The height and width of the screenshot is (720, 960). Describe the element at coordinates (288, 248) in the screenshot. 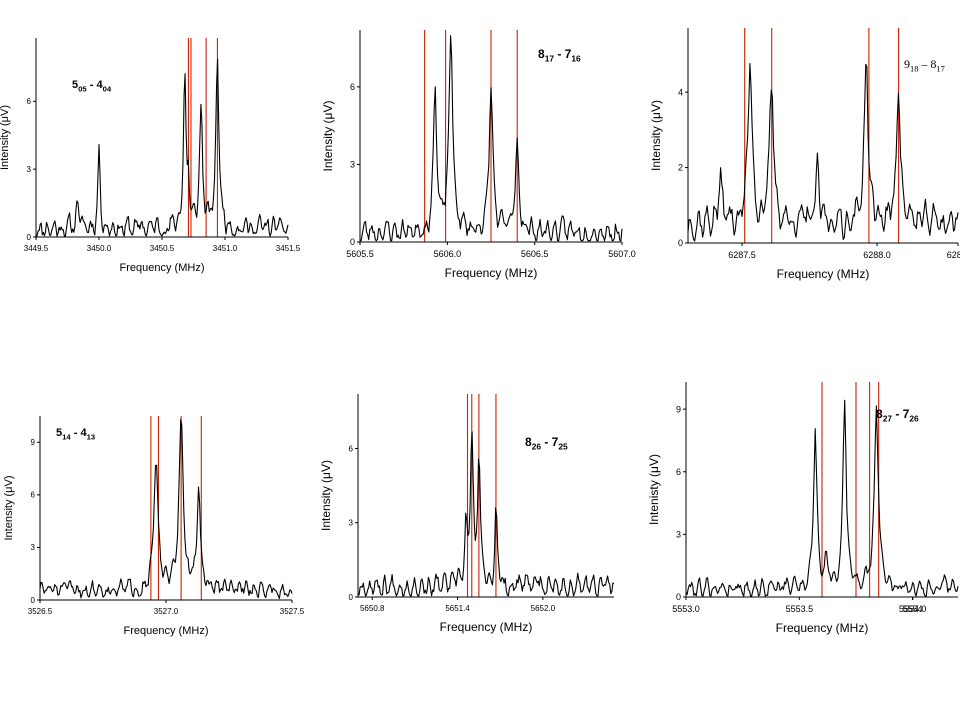

I see `x-tick-label: 3451.5` at that location.